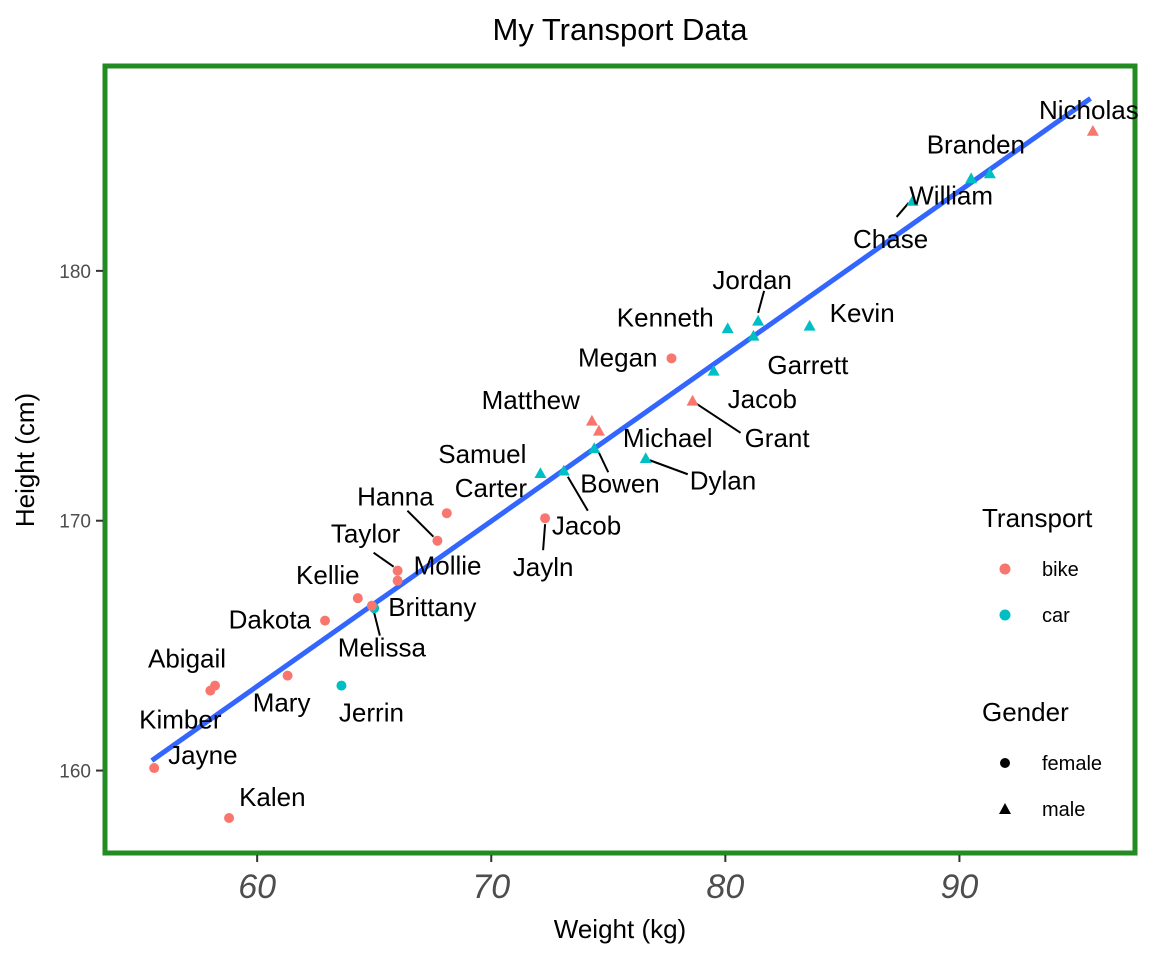 This screenshot has height=960, width=1152. I want to click on x-tick-label: 80, so click(725, 887).